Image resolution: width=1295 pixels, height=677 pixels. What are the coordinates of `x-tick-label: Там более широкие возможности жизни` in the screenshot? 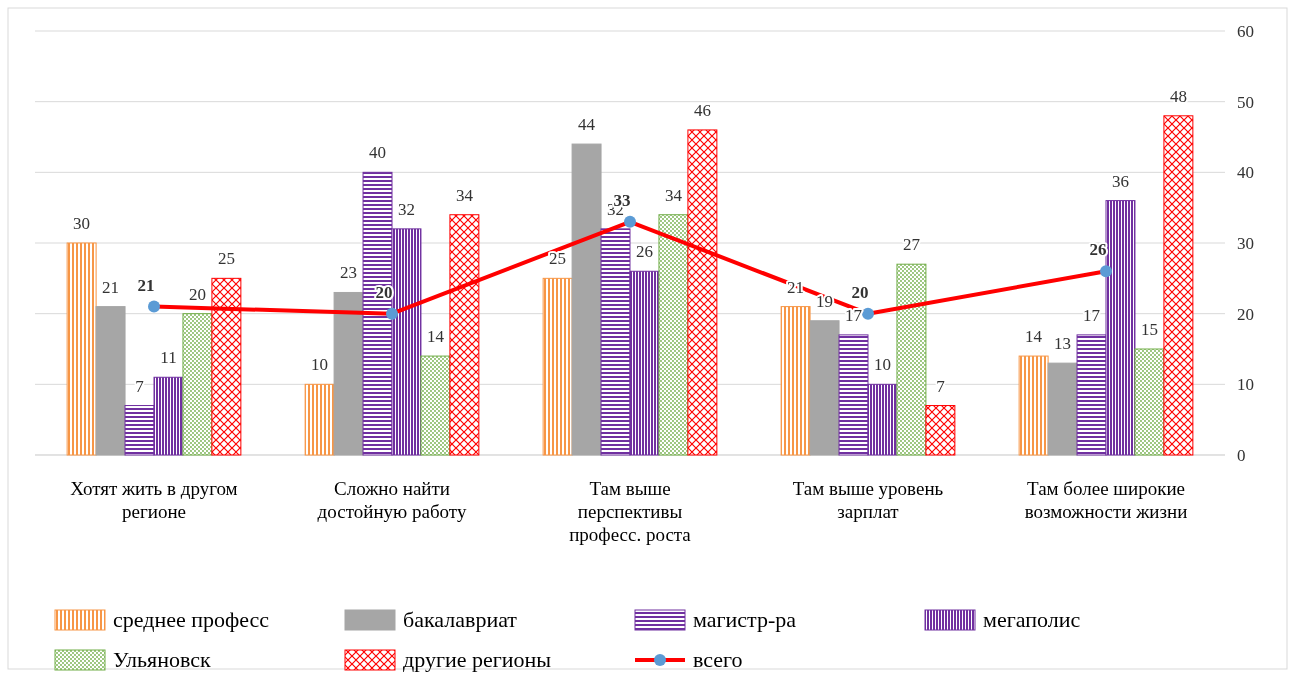 It's located at (1106, 500).